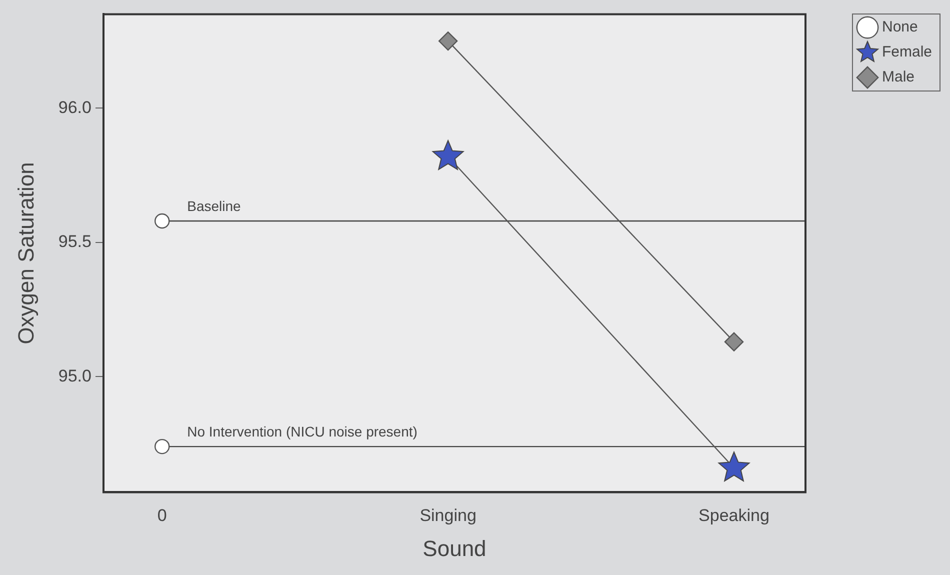  Describe the element at coordinates (448, 516) in the screenshot. I see `x-tick-label: Singing` at that location.